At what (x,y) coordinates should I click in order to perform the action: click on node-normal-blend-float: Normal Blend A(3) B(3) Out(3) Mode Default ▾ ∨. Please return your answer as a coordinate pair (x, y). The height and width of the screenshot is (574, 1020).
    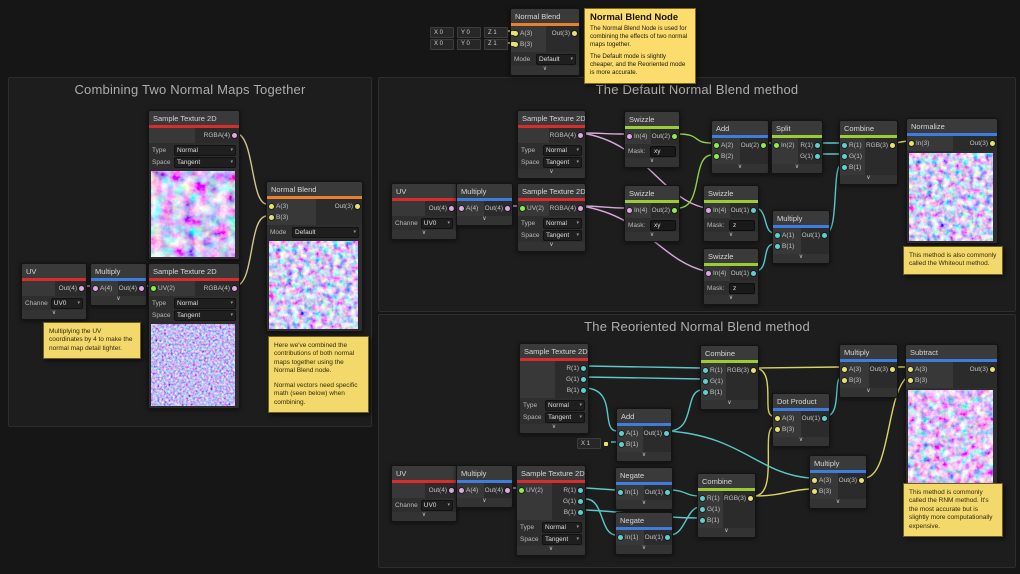
    Looking at the image, I should click on (545, 42).